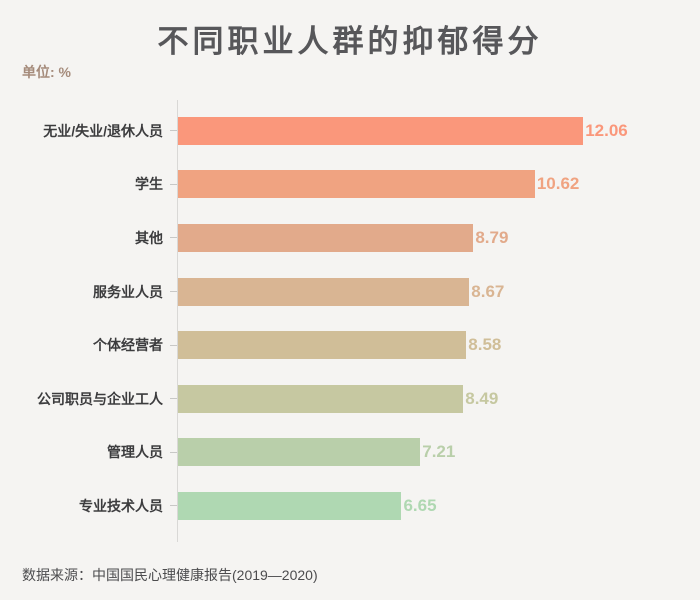 Image resolution: width=700 pixels, height=600 pixels. Describe the element at coordinates (100, 398) in the screenshot. I see `category-label: 公司职员与企业工人` at that location.